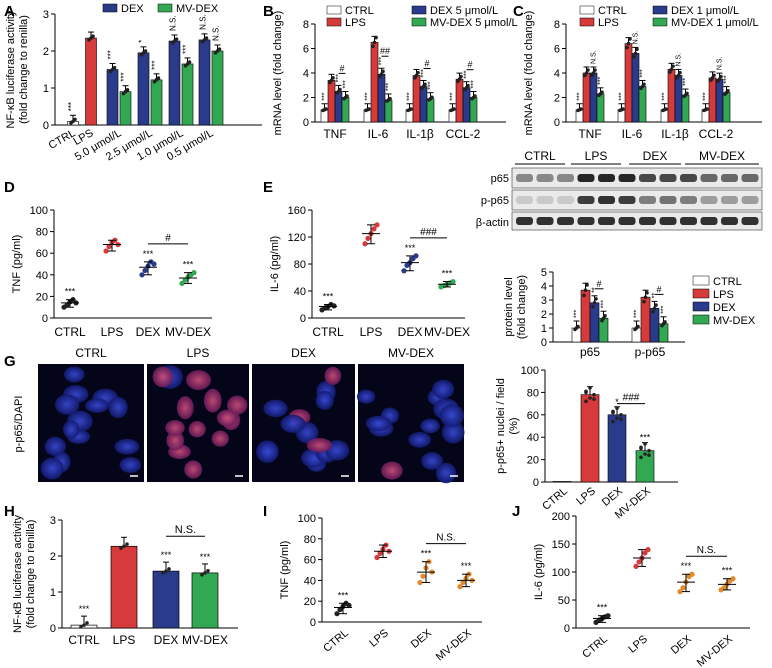 Image resolution: width=772 pixels, height=668 pixels. What do you see at coordinates (185, 530) in the screenshot?
I see `chart-h-cmp-label: N.S.` at bounding box center [185, 530].